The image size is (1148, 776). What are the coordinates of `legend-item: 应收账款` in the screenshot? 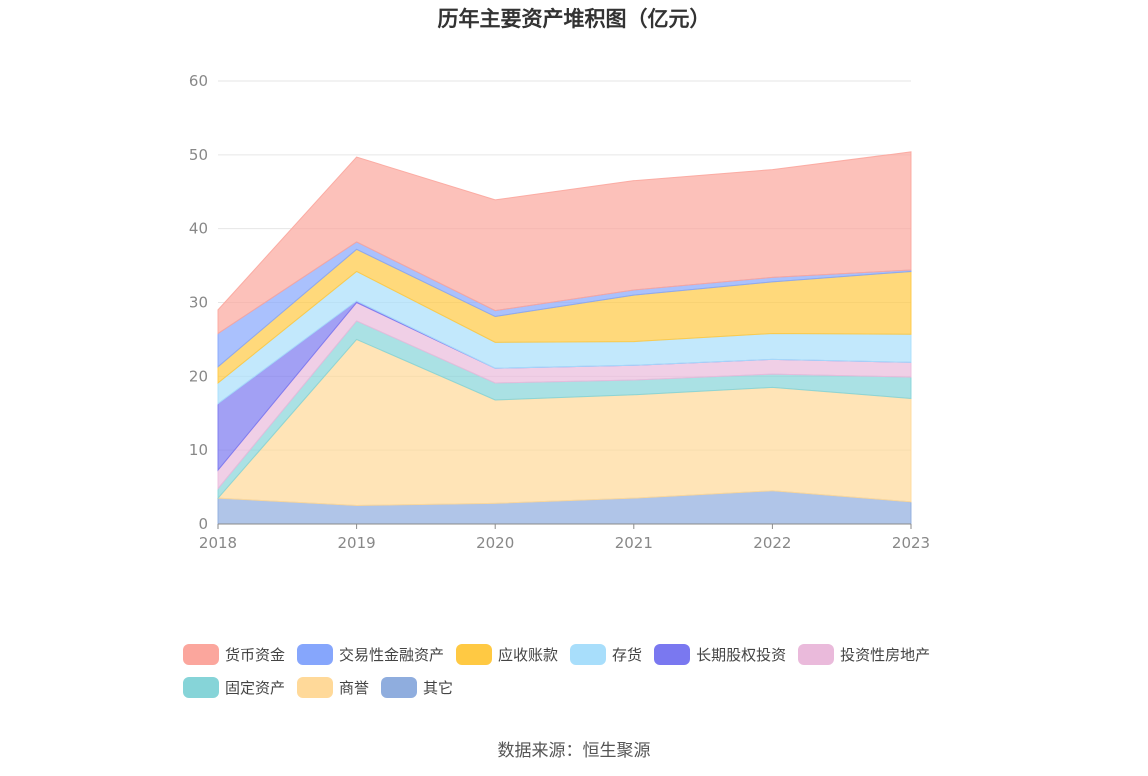 It's located at (507, 654).